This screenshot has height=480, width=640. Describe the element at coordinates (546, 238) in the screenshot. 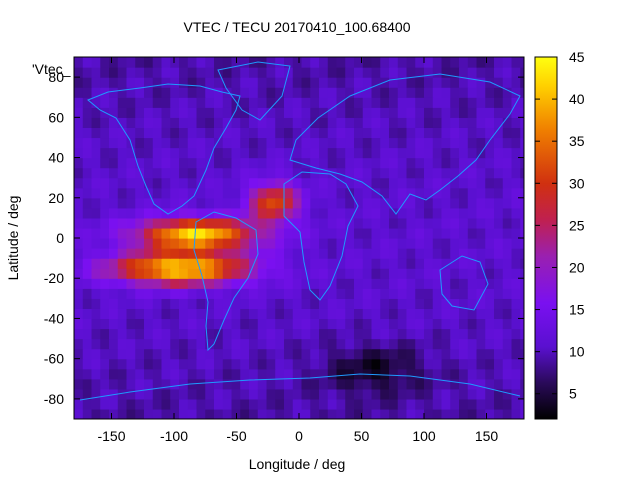

I see `colorbar` at that location.